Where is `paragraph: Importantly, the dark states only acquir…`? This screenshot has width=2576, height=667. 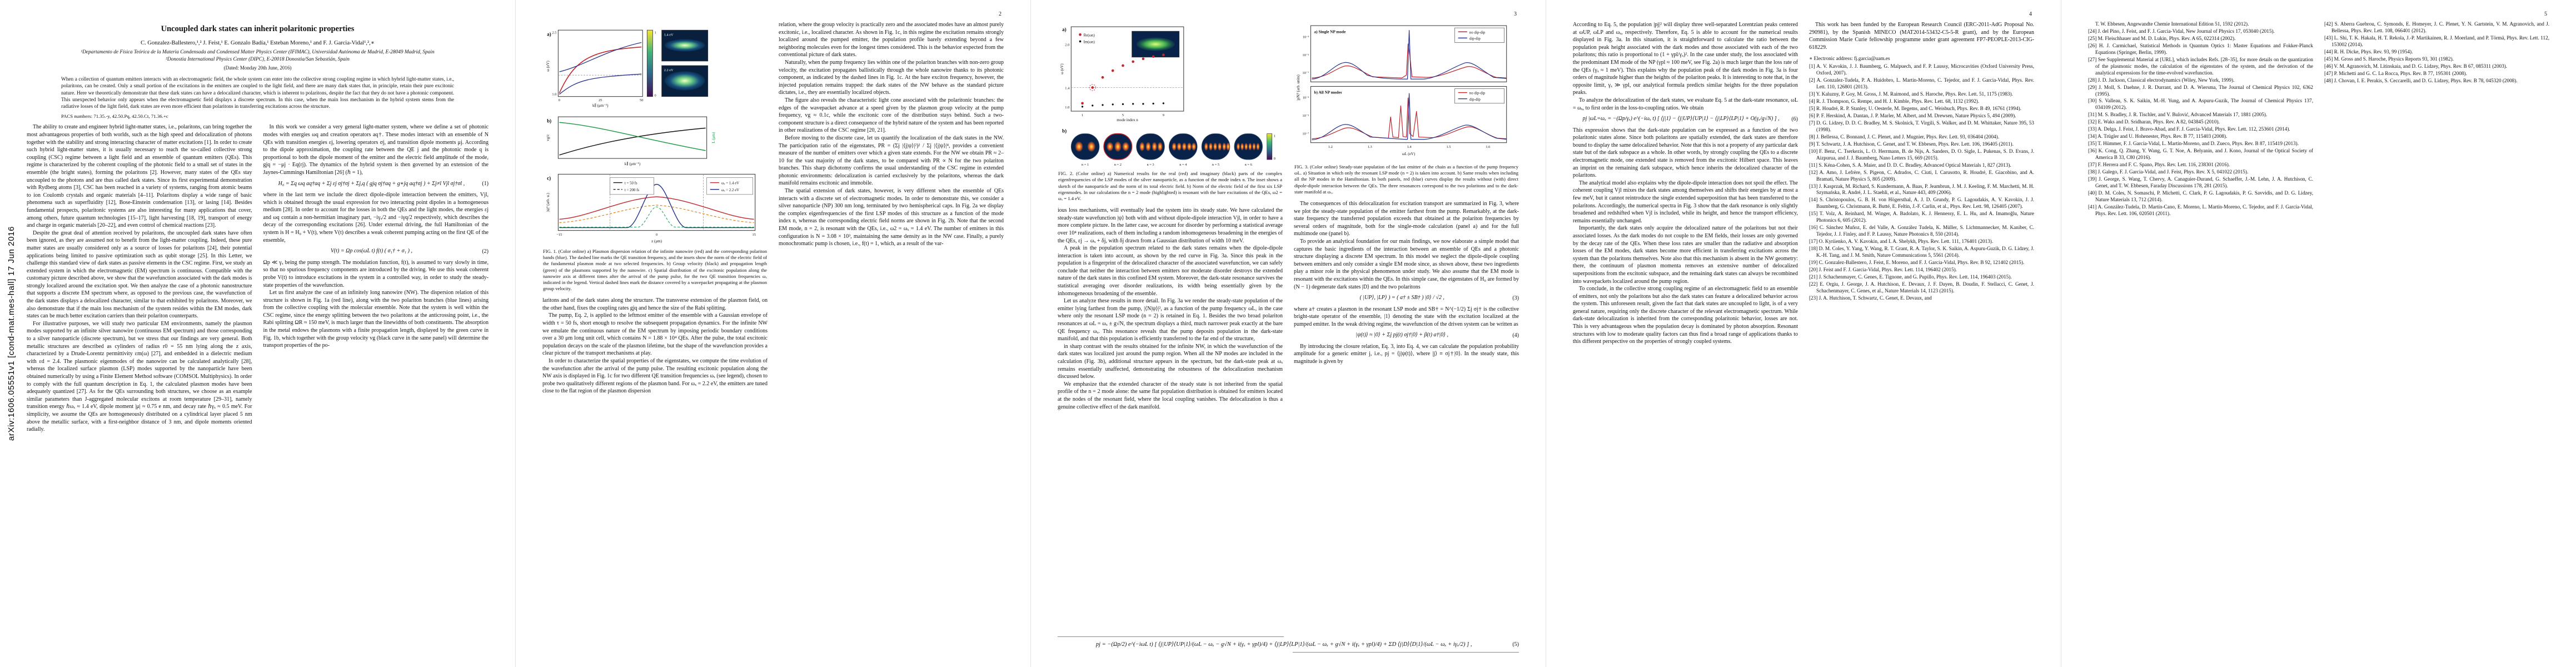 paragraph: Importantly, the dark states only acquir… is located at coordinates (1685, 255).